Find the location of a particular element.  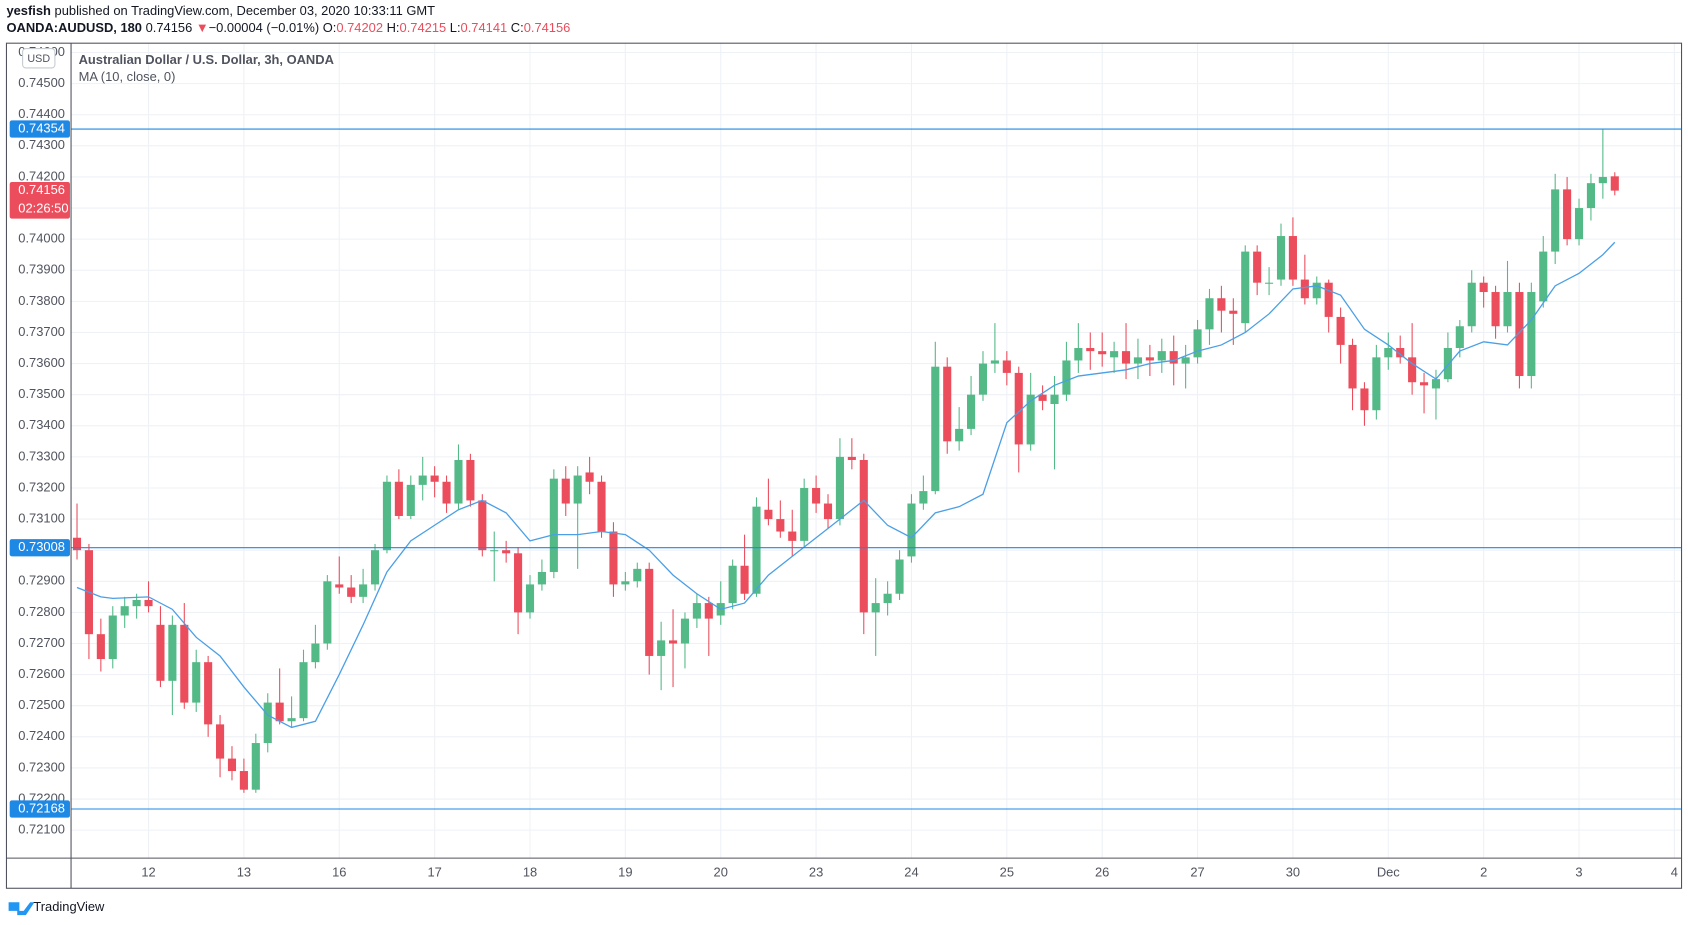

level-tag is located at coordinates (39, 129).